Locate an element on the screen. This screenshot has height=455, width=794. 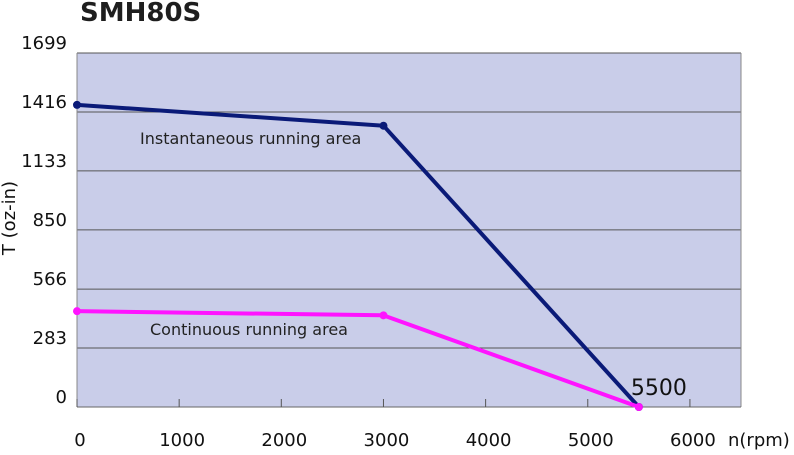
series-label-1: Instantaneous running area is located at coordinates (250, 138).